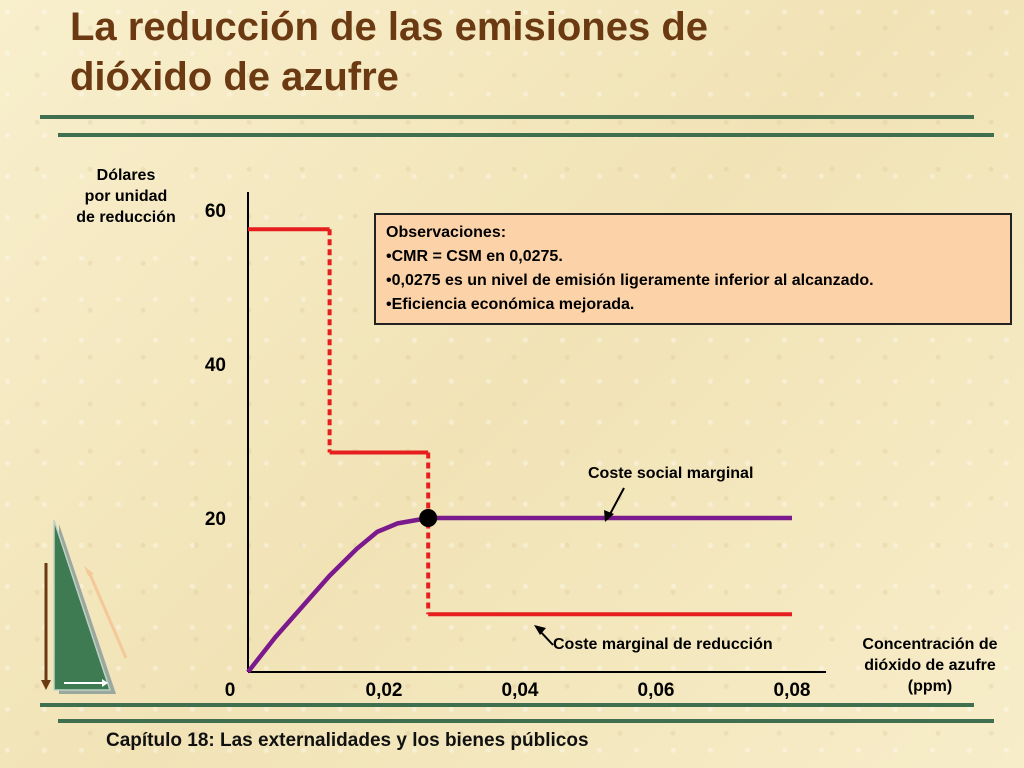 The image size is (1024, 768). I want to click on x-label-line-2: dióxido de azufre, so click(930, 665).